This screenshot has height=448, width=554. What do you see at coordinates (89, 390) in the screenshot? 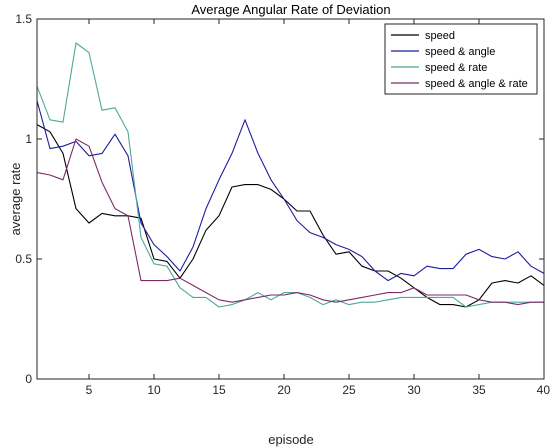
I see `x-tick-label: 5` at bounding box center [89, 390].